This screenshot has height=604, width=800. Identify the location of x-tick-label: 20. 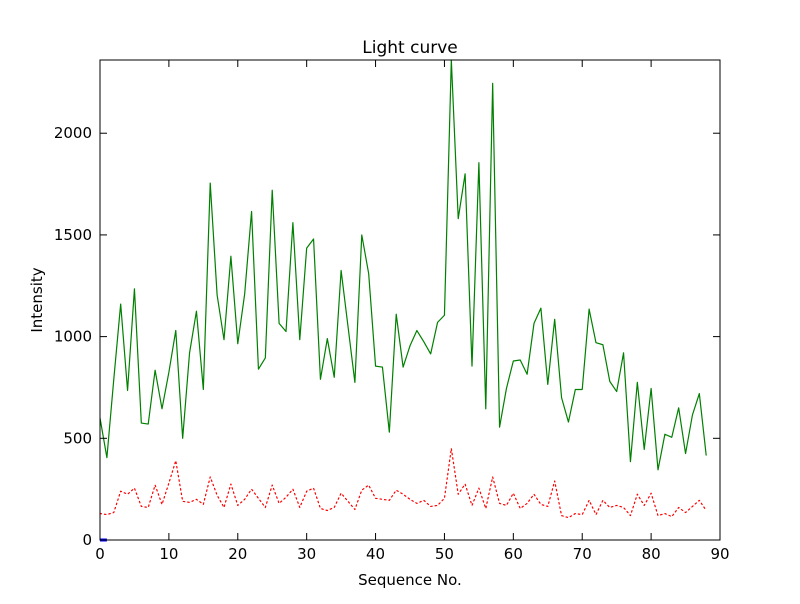
(237, 554).